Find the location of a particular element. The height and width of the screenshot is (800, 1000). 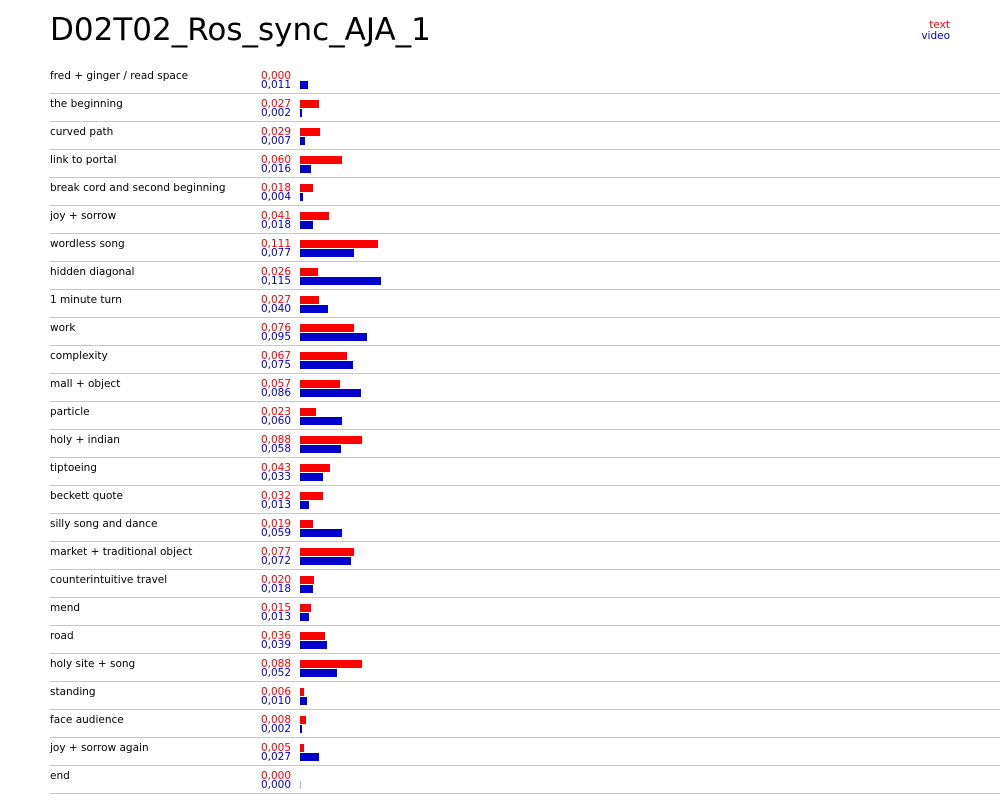

text-value-label: 0,006 is located at coordinates (275, 692).